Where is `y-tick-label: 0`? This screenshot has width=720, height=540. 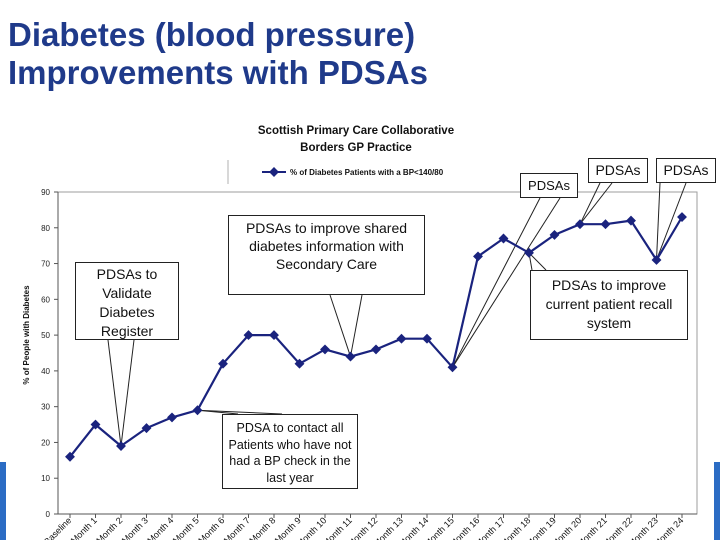 y-tick-label: 0 is located at coordinates (48, 514).